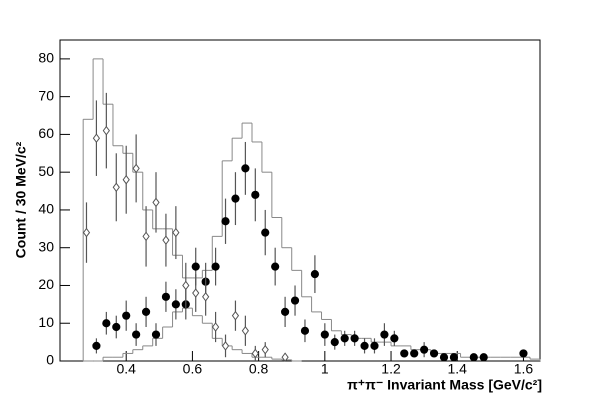 The width and height of the screenshot is (600, 401). I want to click on x-tick-label: 1, so click(325, 369).